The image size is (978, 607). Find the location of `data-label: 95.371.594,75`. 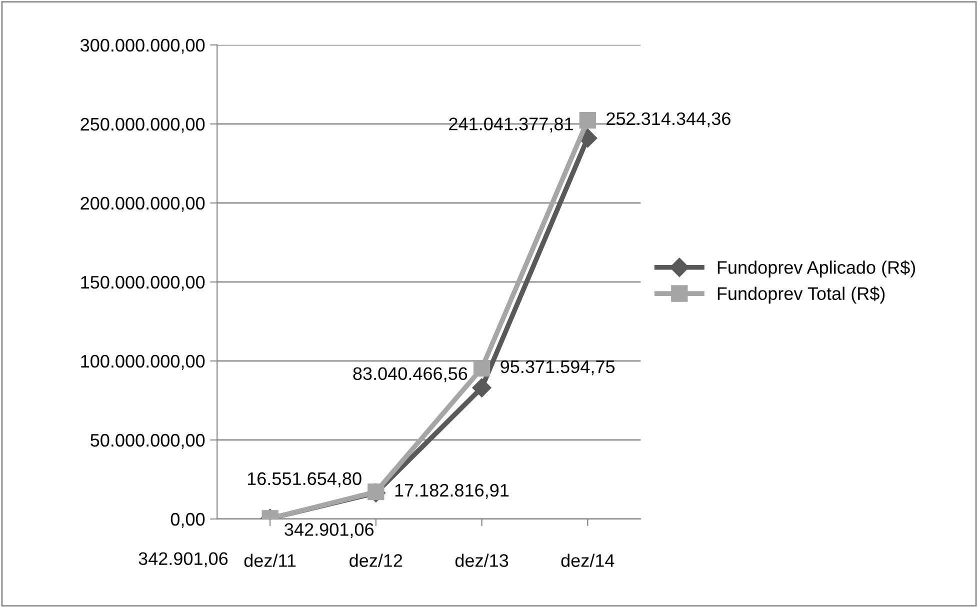

data-label: 95.371.594,75 is located at coordinates (557, 368).